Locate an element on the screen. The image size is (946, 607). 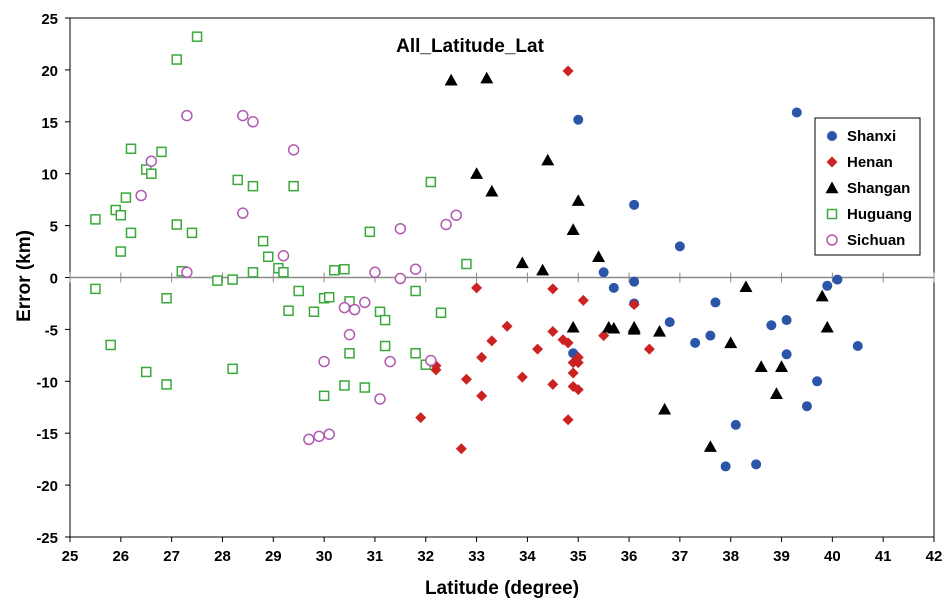
x-tick-label: 34 is located at coordinates (527, 556).